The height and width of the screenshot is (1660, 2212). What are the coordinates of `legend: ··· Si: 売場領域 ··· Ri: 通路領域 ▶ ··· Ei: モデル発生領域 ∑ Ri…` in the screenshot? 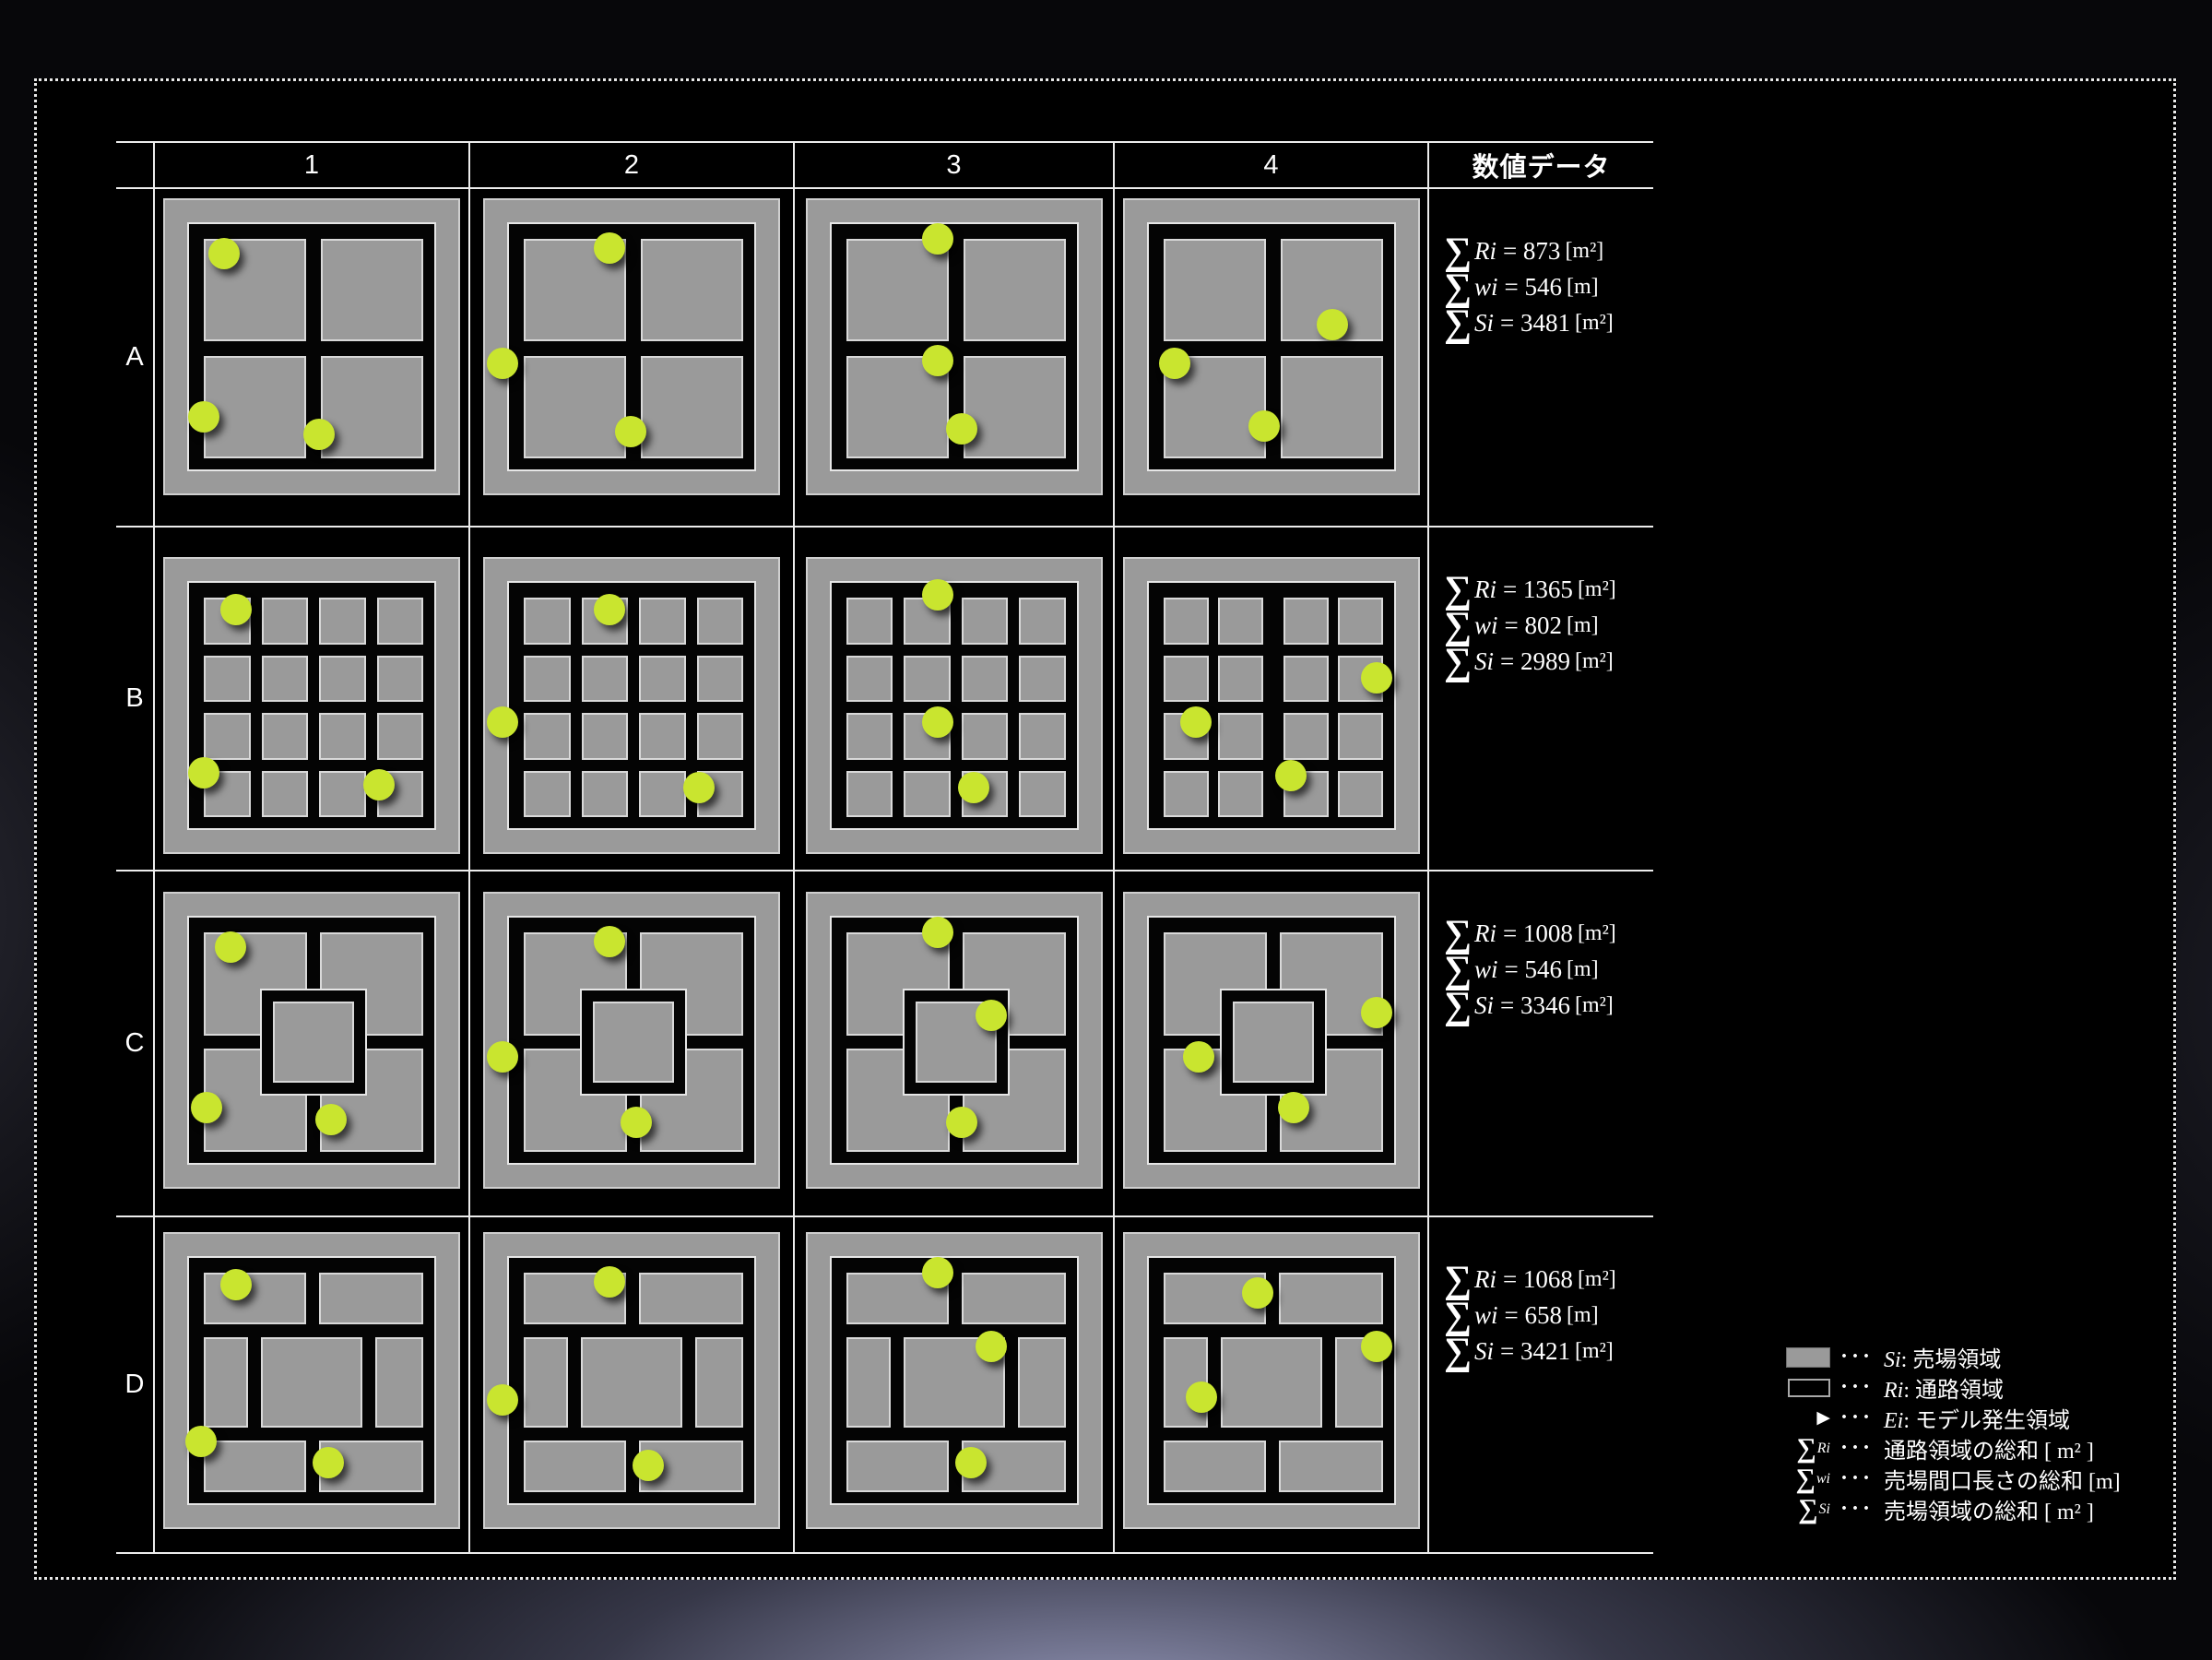 It's located at (1933, 1433).